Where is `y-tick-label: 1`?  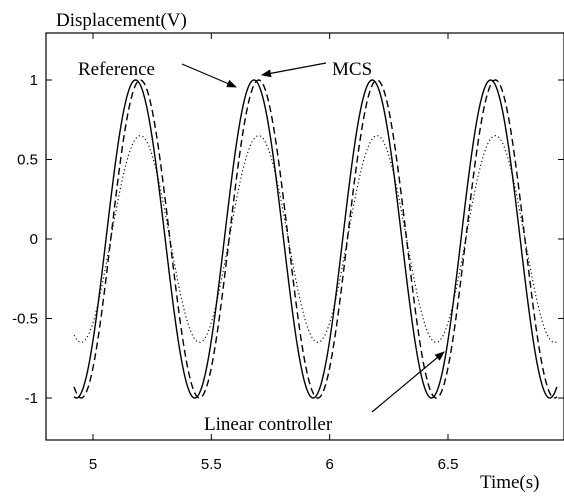
y-tick-label: 1 is located at coordinates (34, 80).